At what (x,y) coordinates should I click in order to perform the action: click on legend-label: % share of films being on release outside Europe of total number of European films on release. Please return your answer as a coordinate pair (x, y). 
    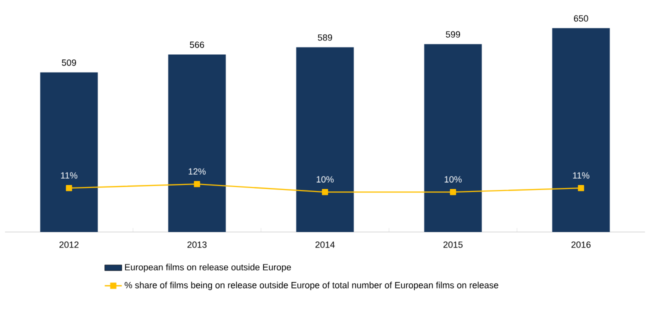
    Looking at the image, I should click on (311, 286).